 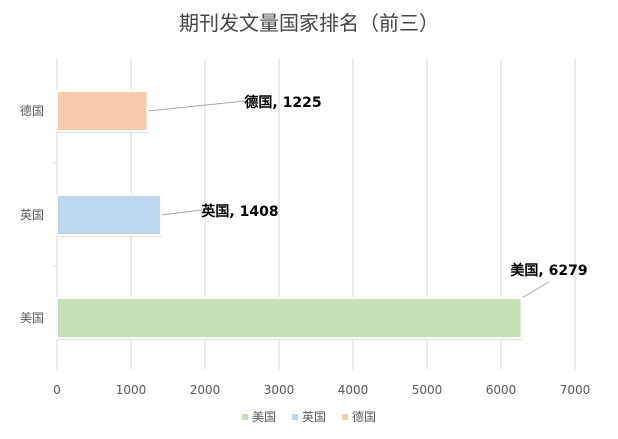 I want to click on x-tick-label: 1000, so click(x=131, y=390).